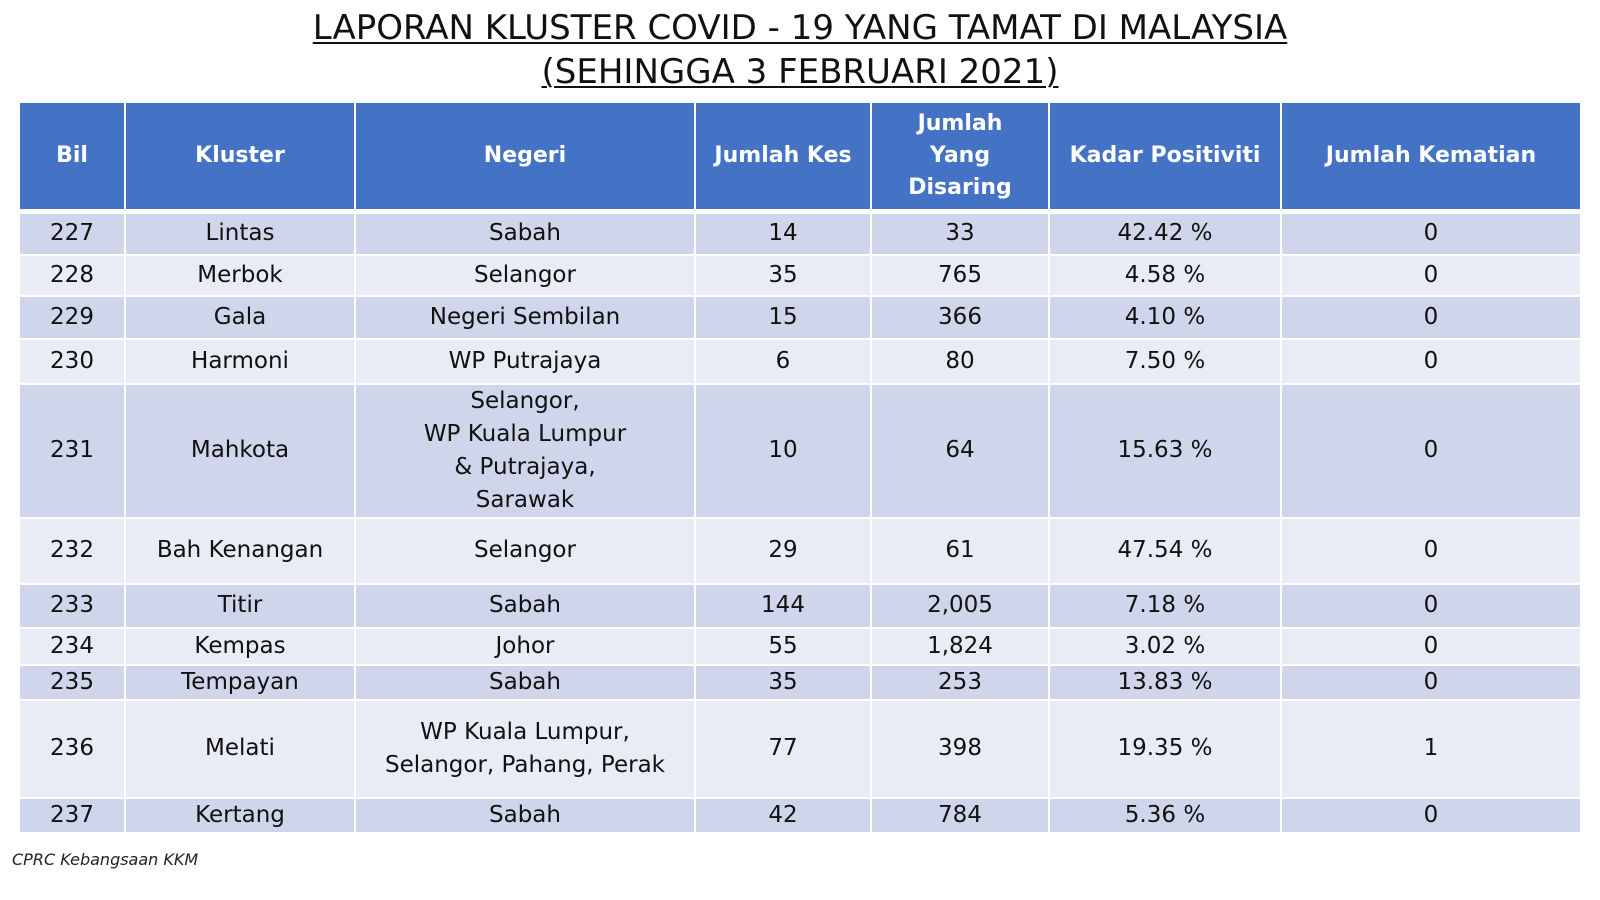  Describe the element at coordinates (960, 646) in the screenshot. I see `cell-jumlah-disaring: 1,824` at that location.